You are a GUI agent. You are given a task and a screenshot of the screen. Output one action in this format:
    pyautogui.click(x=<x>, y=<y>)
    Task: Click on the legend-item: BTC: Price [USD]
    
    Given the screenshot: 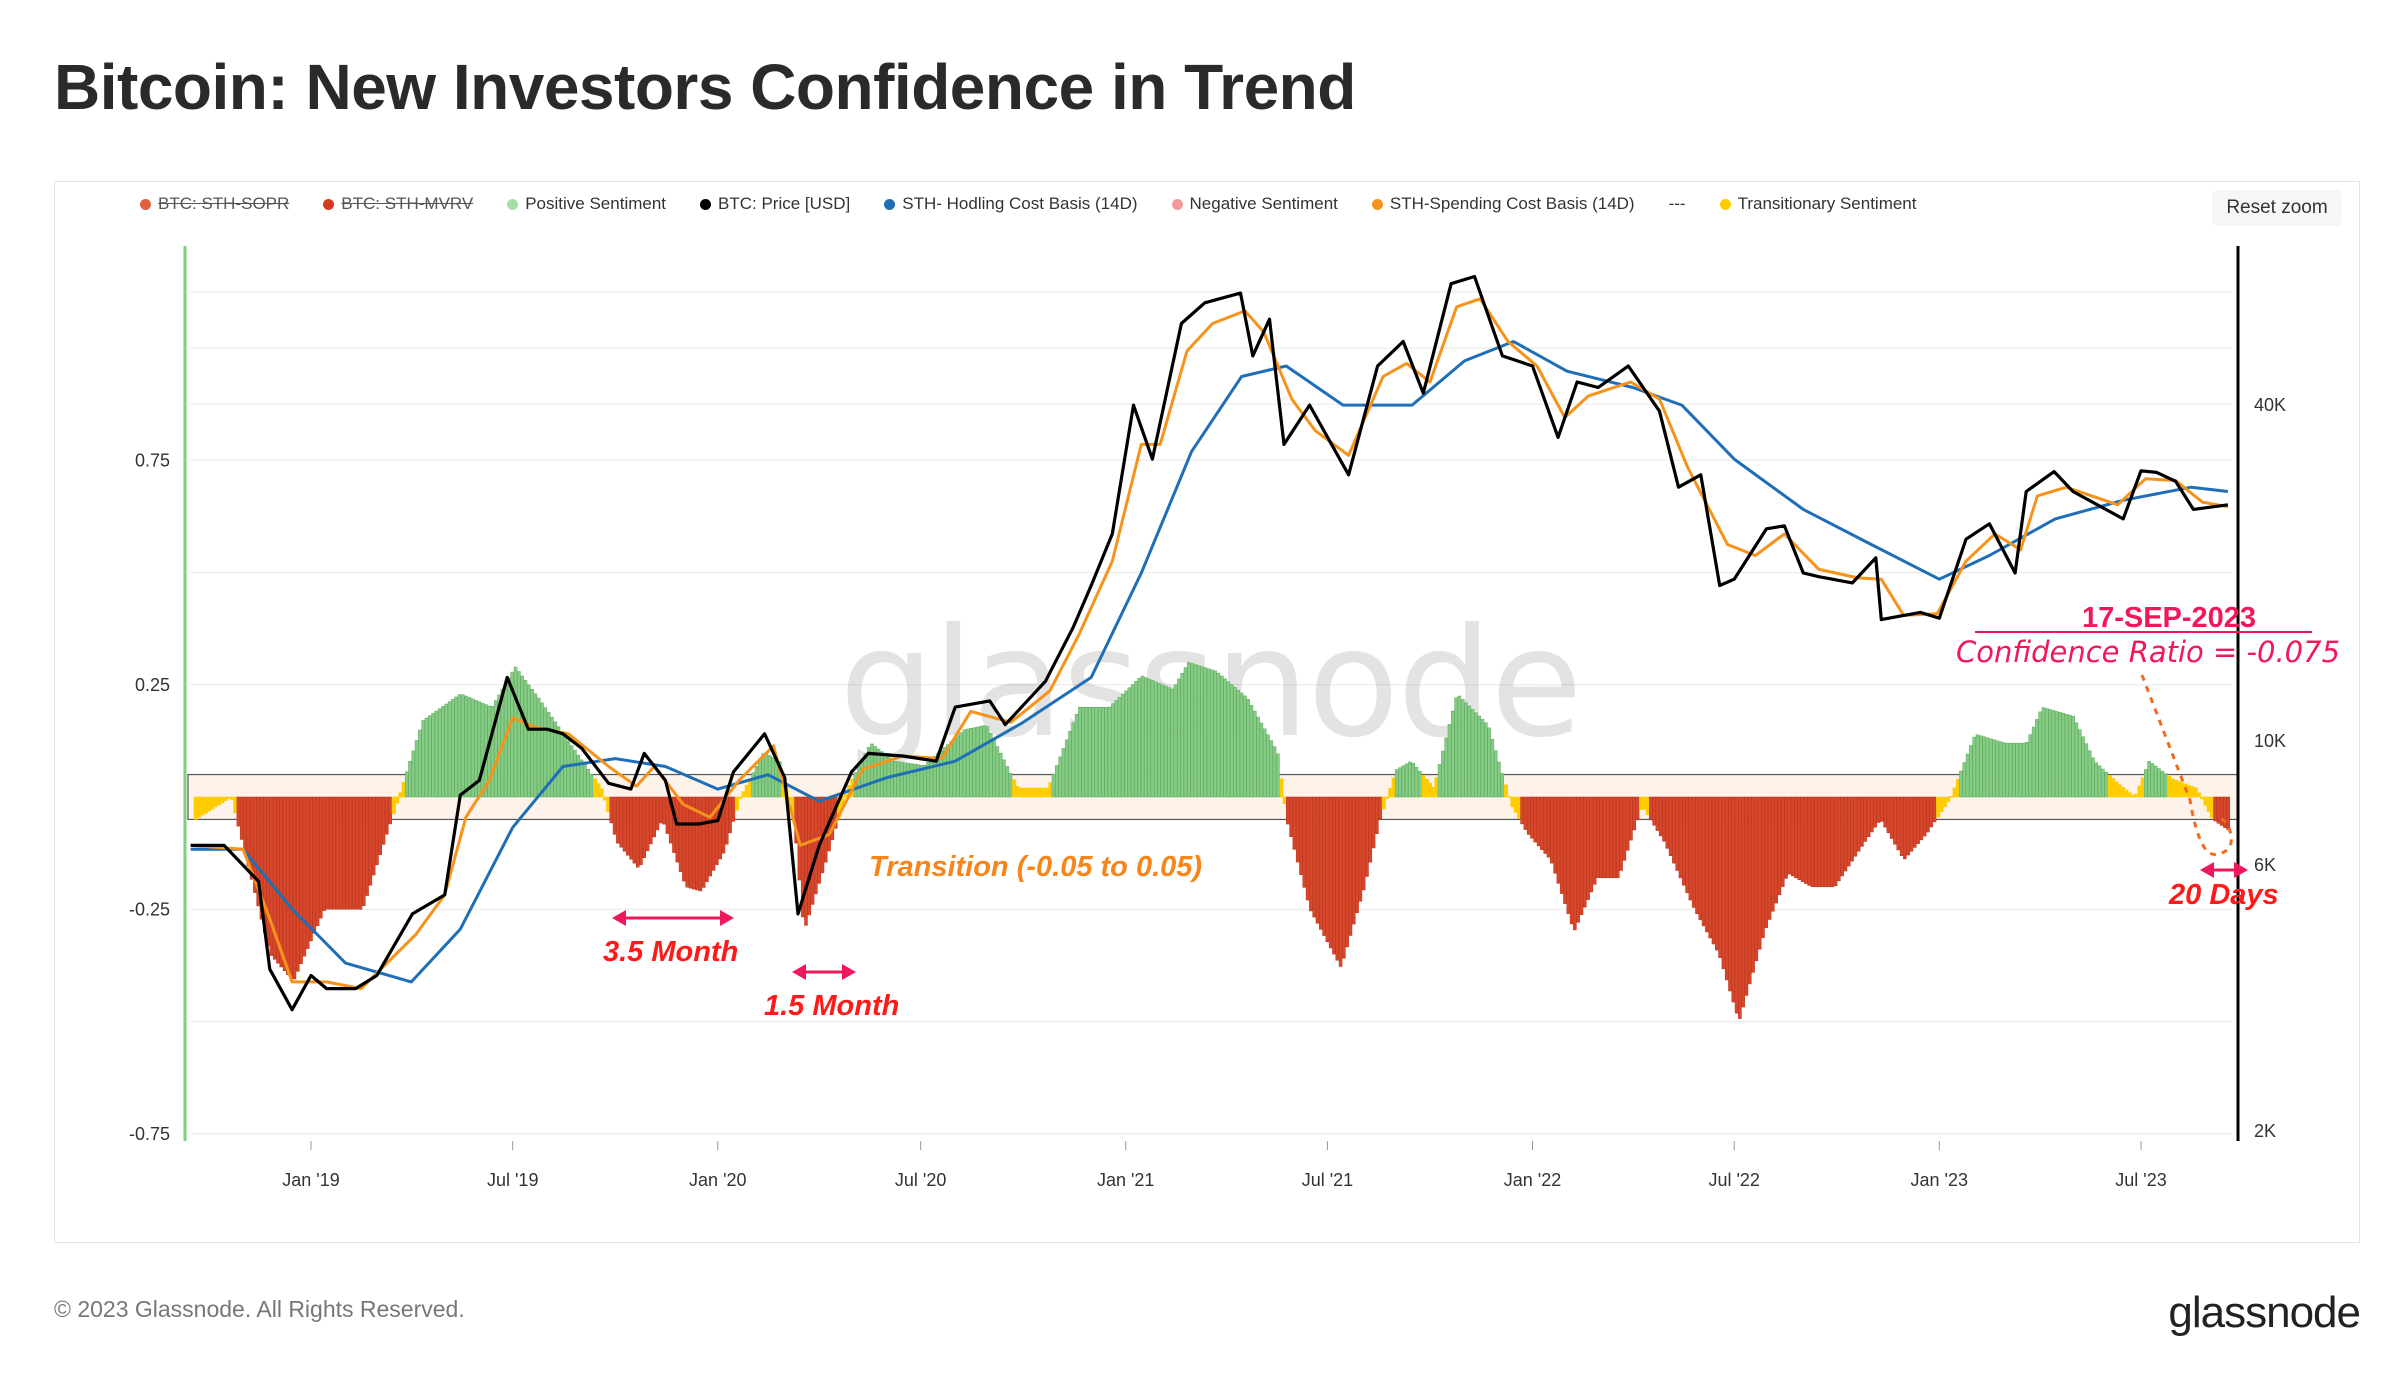 What is the action you would take?
    pyautogui.click(x=775, y=204)
    